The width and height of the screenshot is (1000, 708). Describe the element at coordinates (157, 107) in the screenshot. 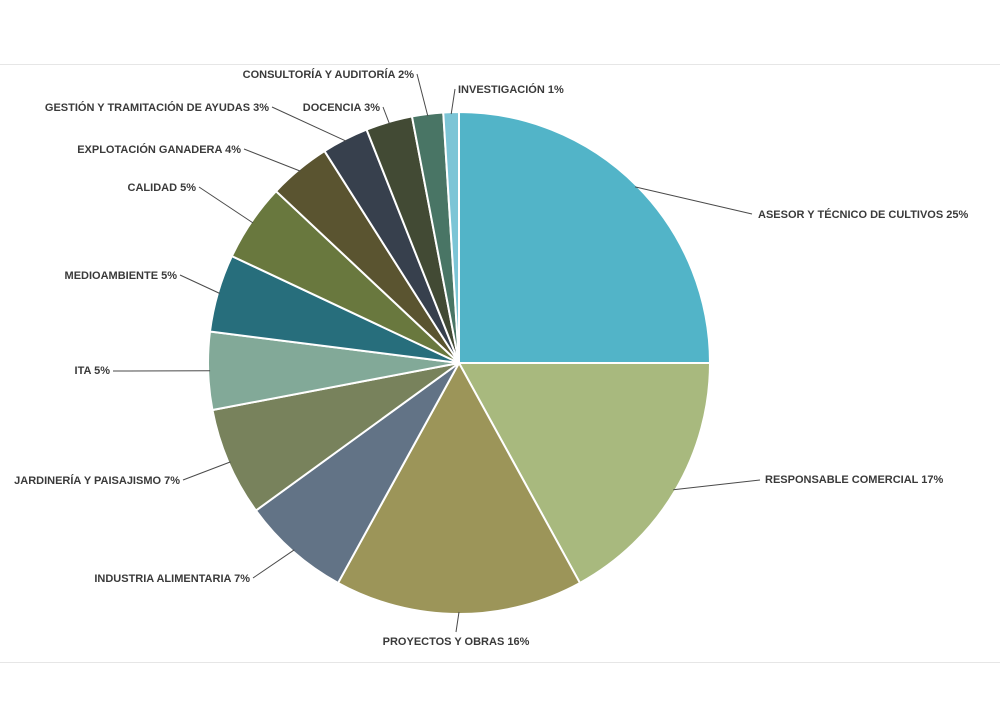

I see `slice-label: GESTIÓN Y TRAMITACIÓN DE AYUDAS 3%` at that location.